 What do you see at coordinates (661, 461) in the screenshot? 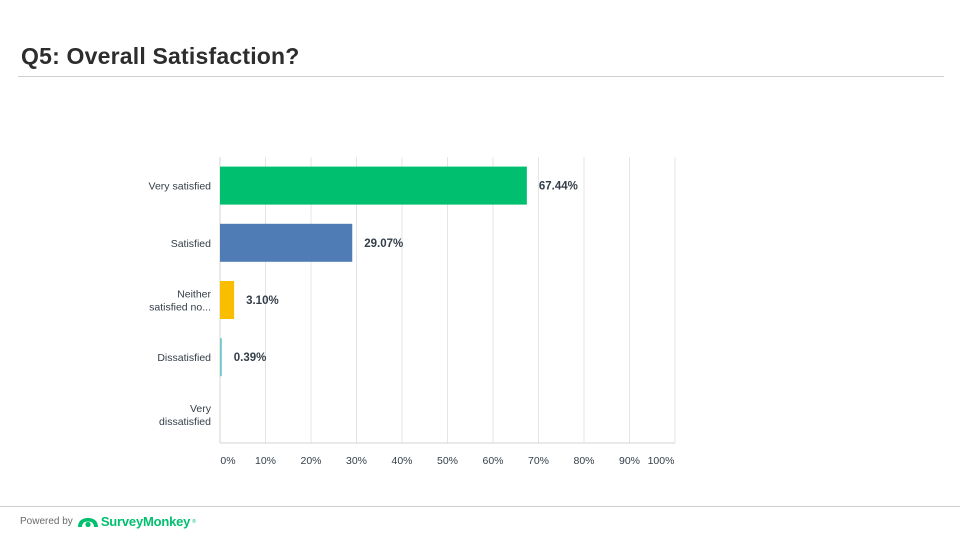
I see `x-tick-label: 100%` at bounding box center [661, 461].